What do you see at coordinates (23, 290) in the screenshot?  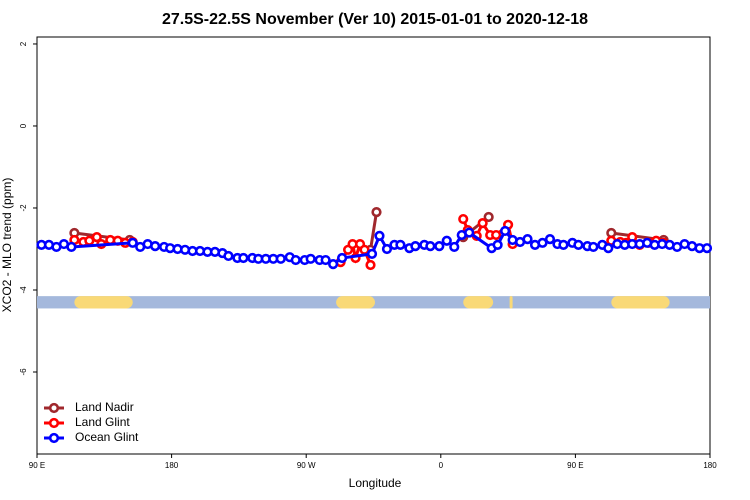 I see `y-tick-label: -4` at bounding box center [23, 290].